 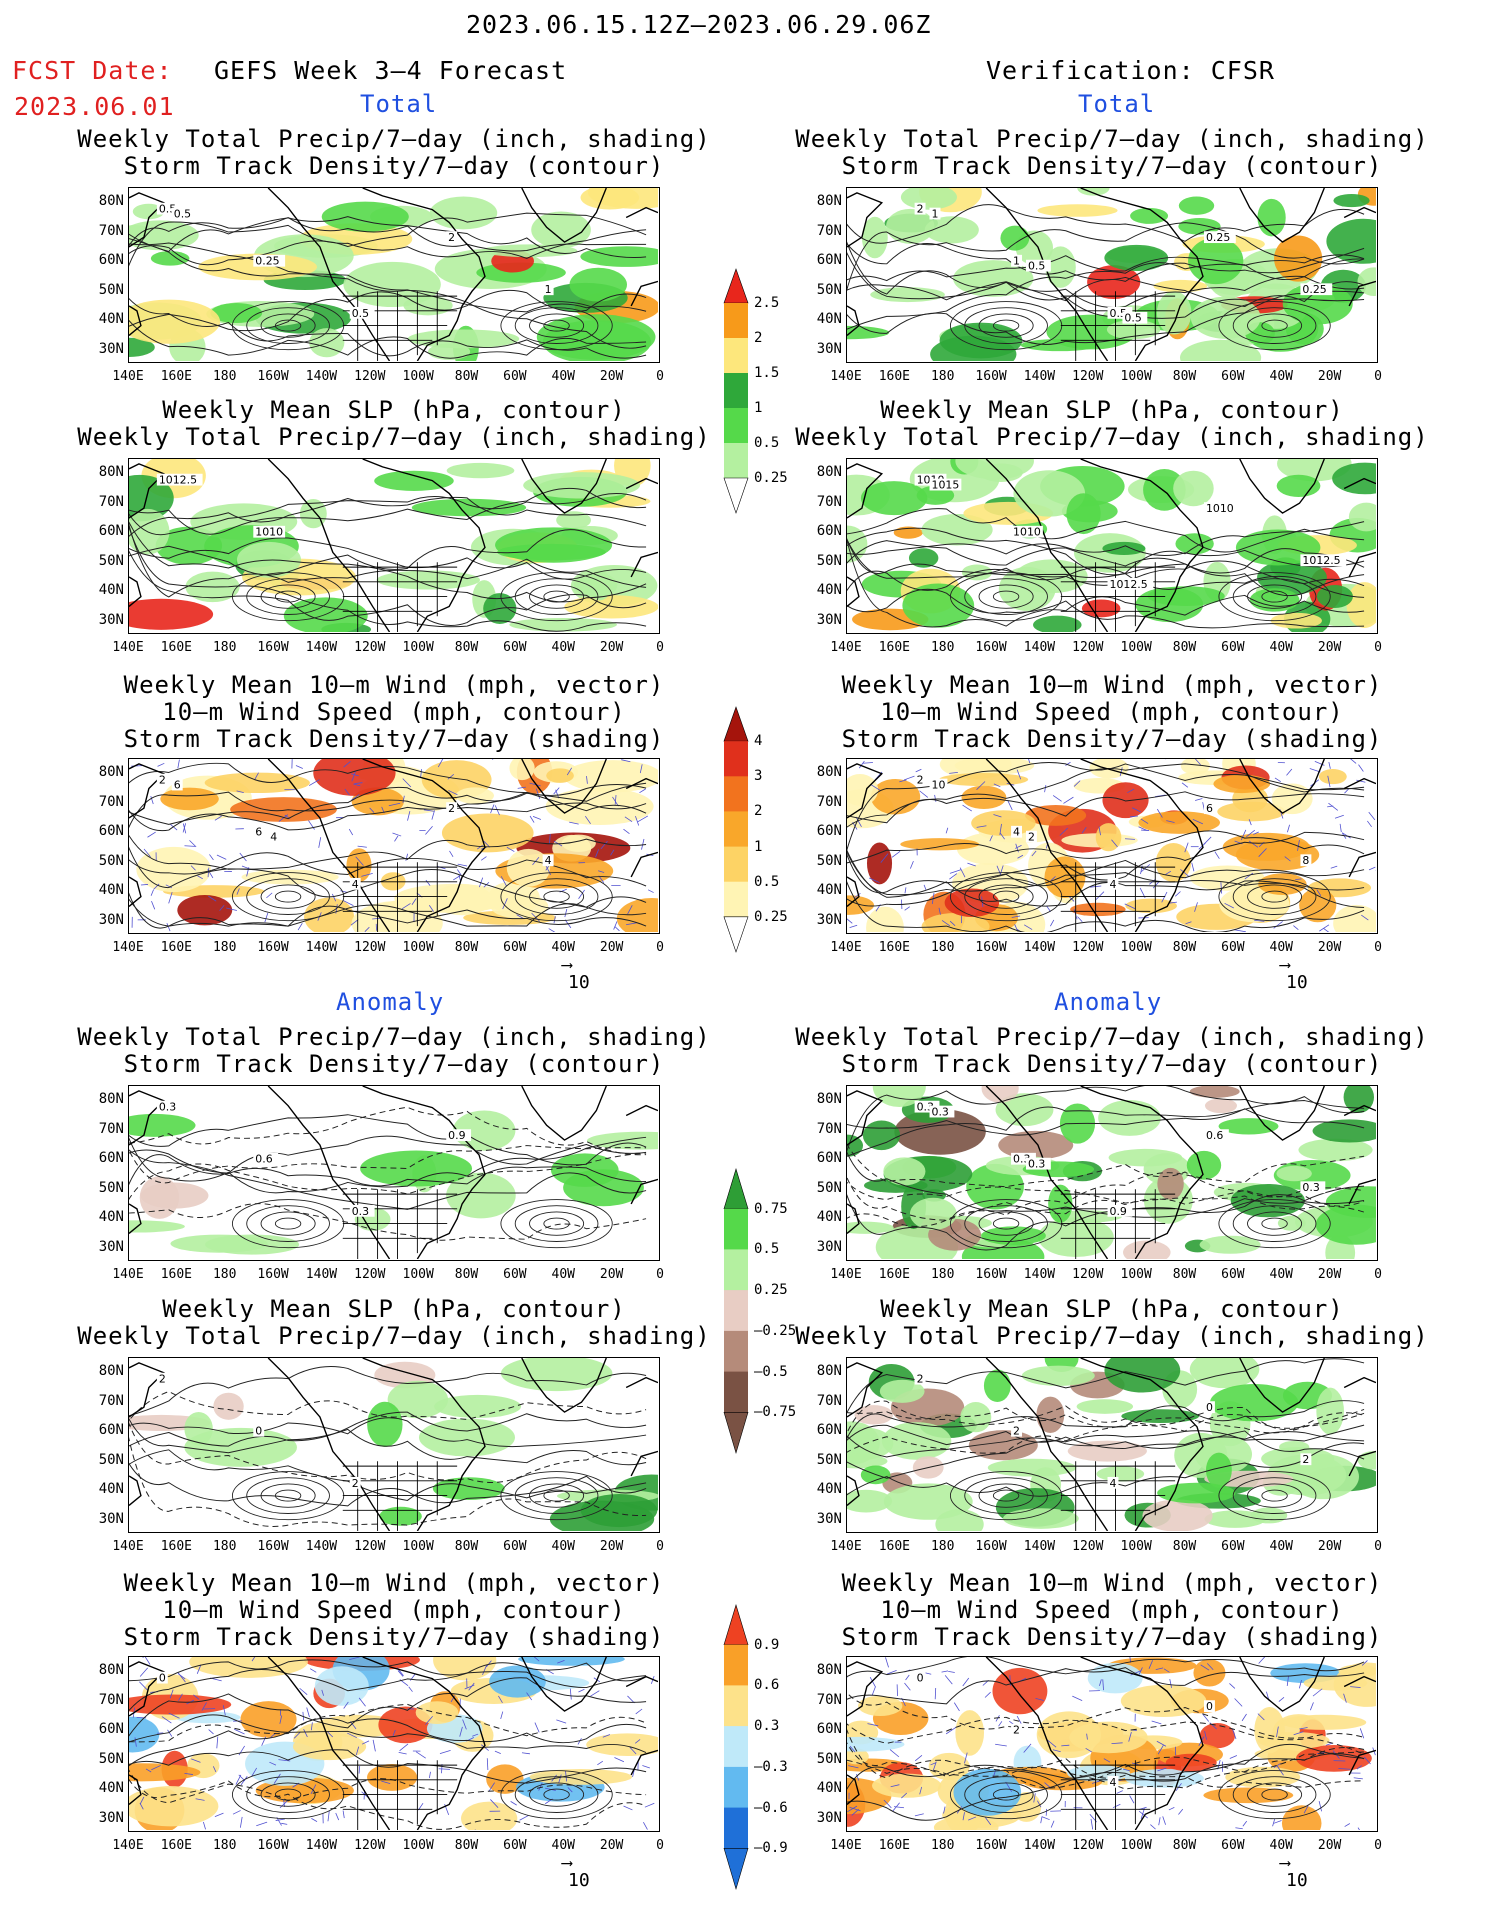 What do you see at coordinates (1111, 1743) in the screenshot?
I see `map-canvas: 0 2 4 0` at bounding box center [1111, 1743].